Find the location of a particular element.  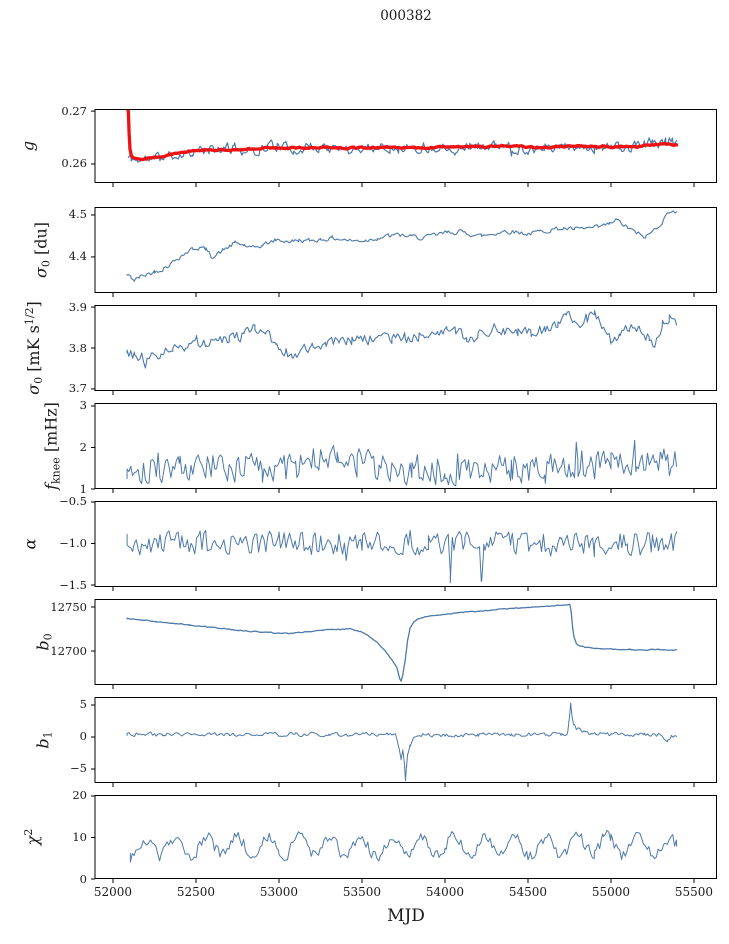

y-axis-label-sigma0-mks: σ0 [mK s1/2] is located at coordinates (34, 348).